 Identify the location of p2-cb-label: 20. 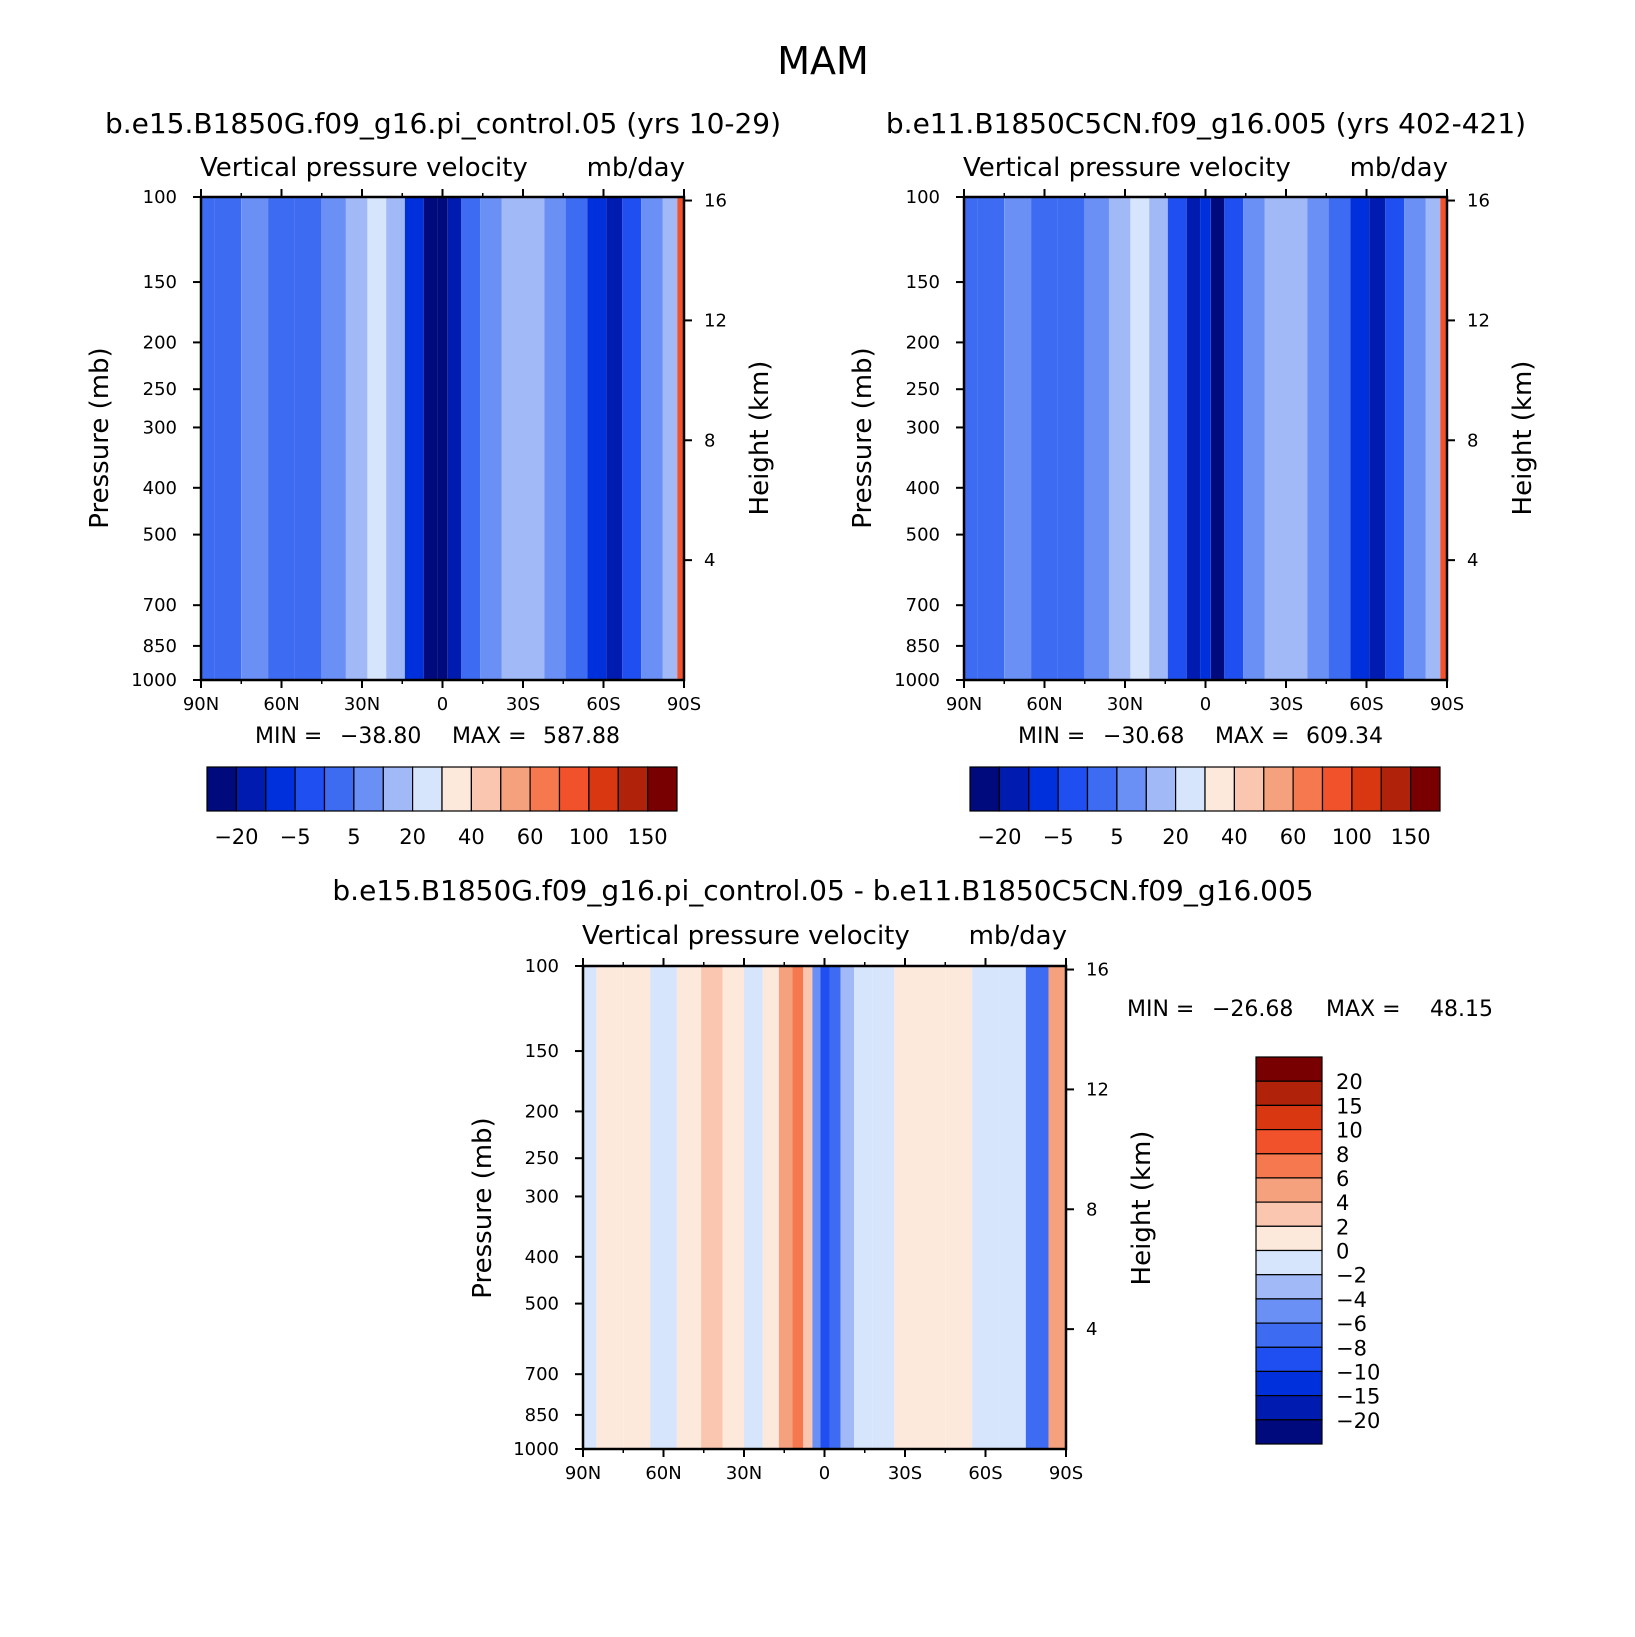
(1175, 837).